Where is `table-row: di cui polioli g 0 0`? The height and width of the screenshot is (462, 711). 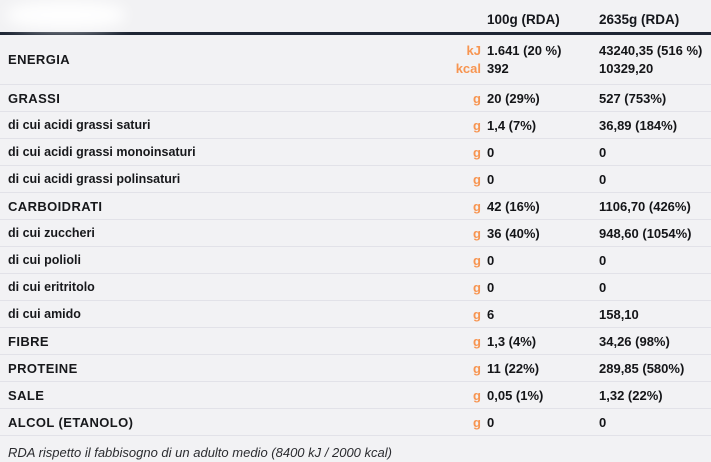
table-row: di cui polioli g 0 0 is located at coordinates (355, 260).